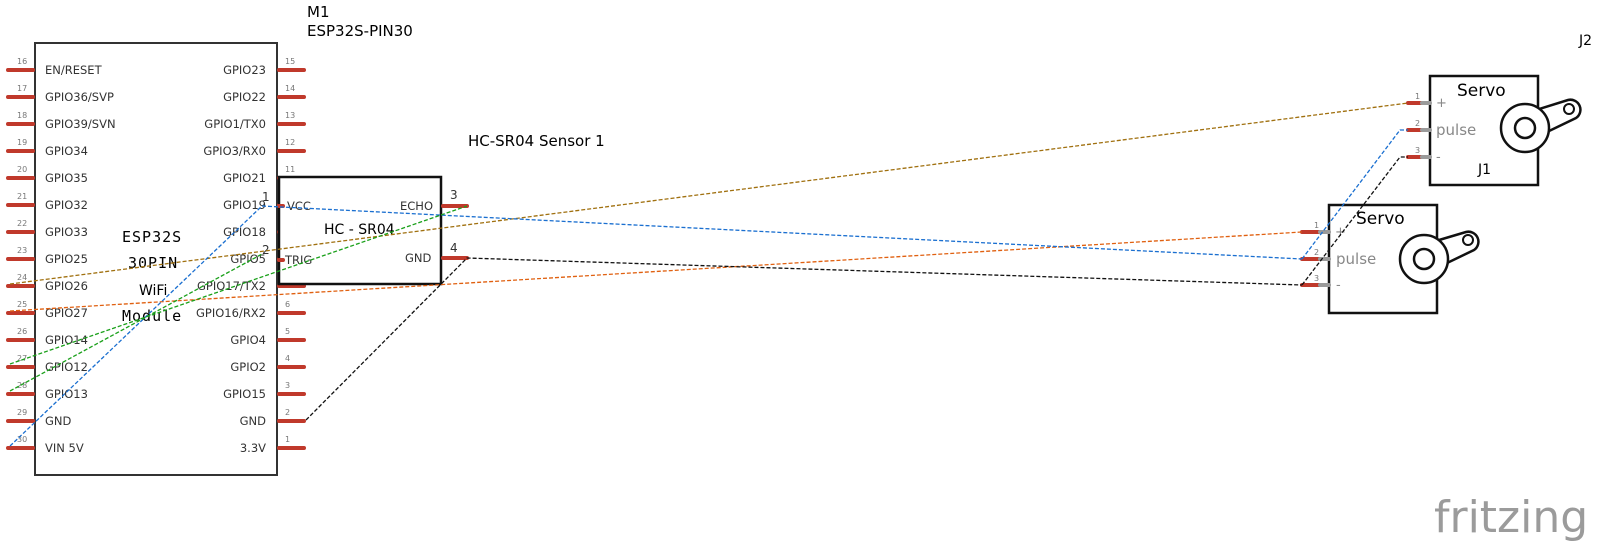  I want to click on module-pin-label: GPIO16/RX2, so click(231, 313).